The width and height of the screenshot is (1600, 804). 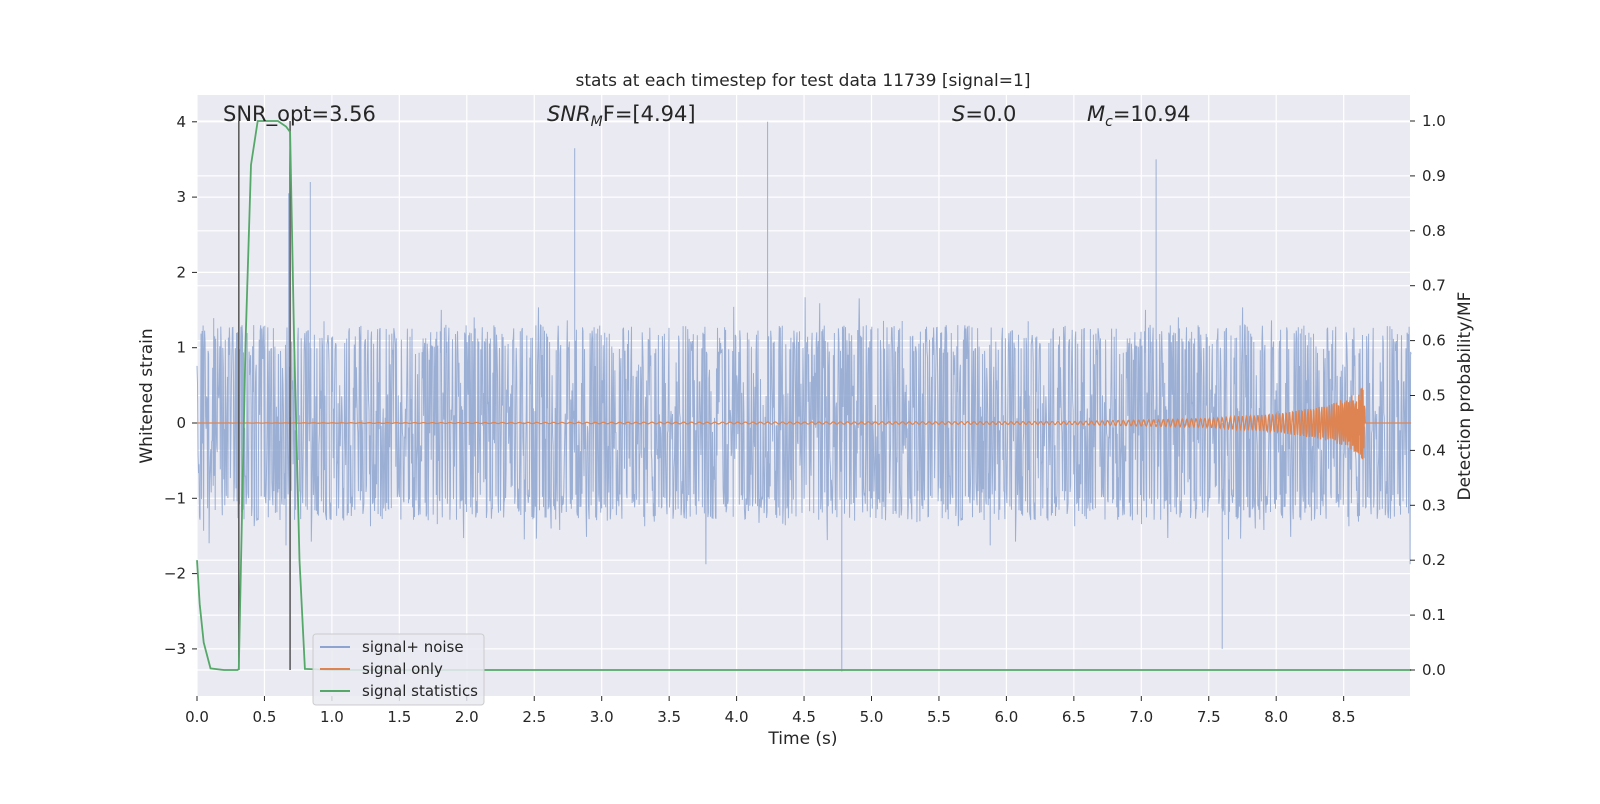 I want to click on y-right-tick-label: 0.6, so click(x=1434, y=341).